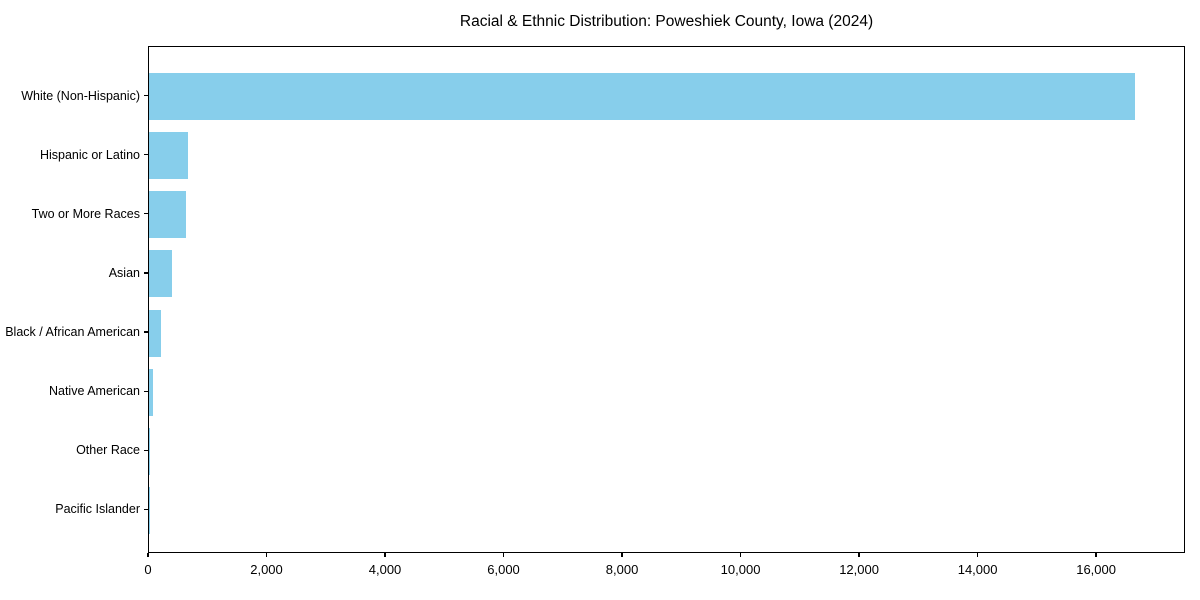 The height and width of the screenshot is (600, 1200). Describe the element at coordinates (85, 213) in the screenshot. I see `y-axis-label: Two or More Races` at that location.